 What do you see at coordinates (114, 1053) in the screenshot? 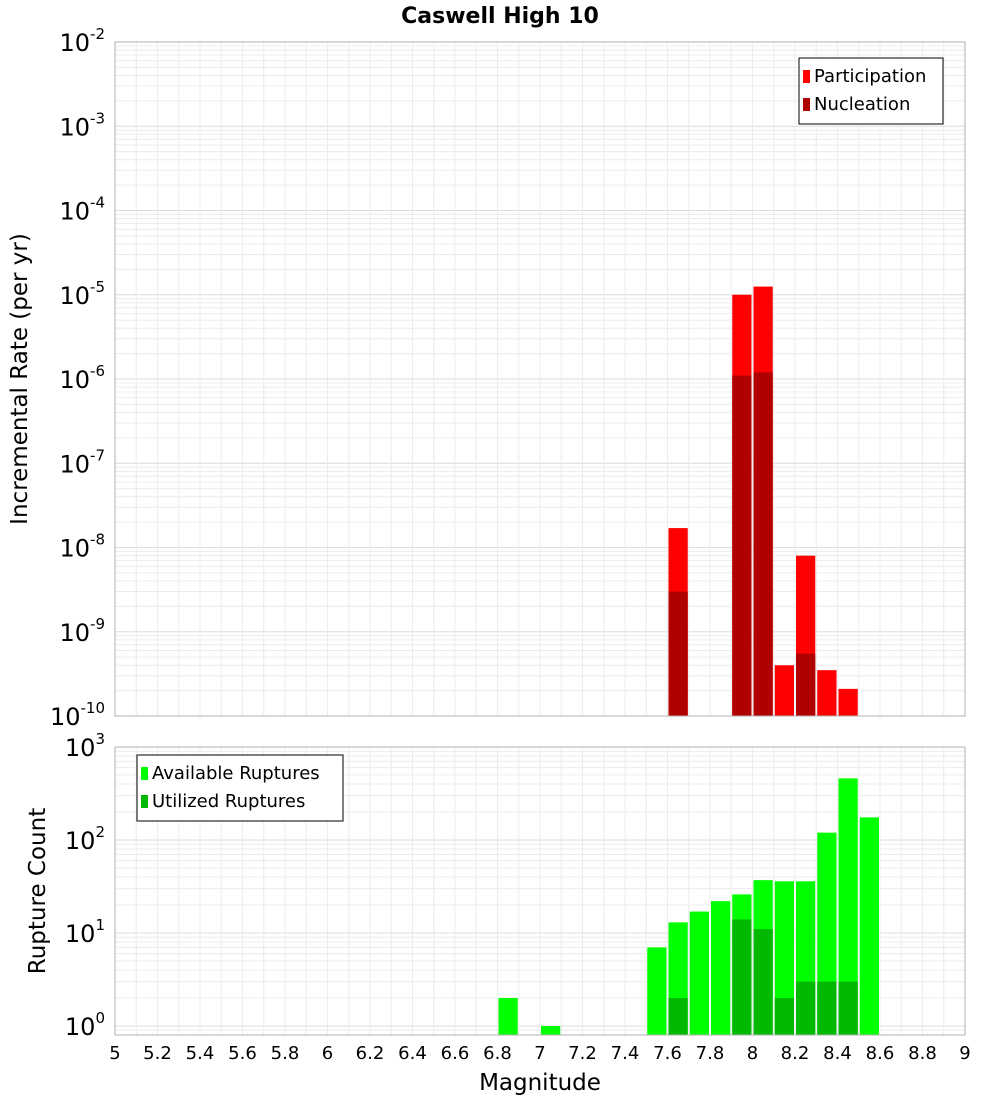
I see `x-tick-label: 5` at bounding box center [114, 1053].